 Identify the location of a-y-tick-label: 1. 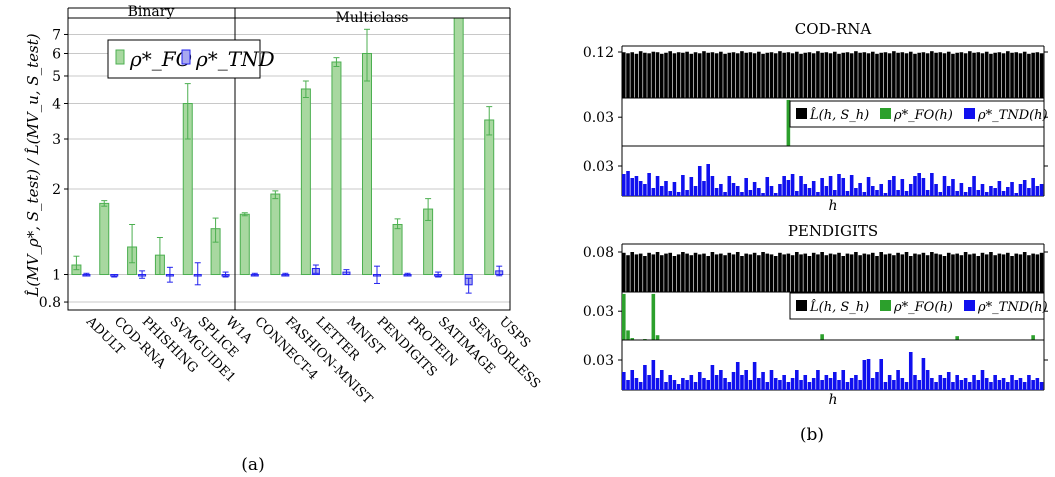
(56, 276).